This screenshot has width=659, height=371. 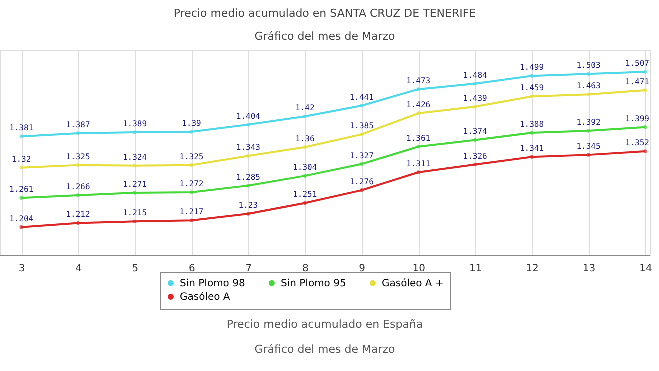 I want to click on x-tick-label: 10, so click(x=419, y=269).